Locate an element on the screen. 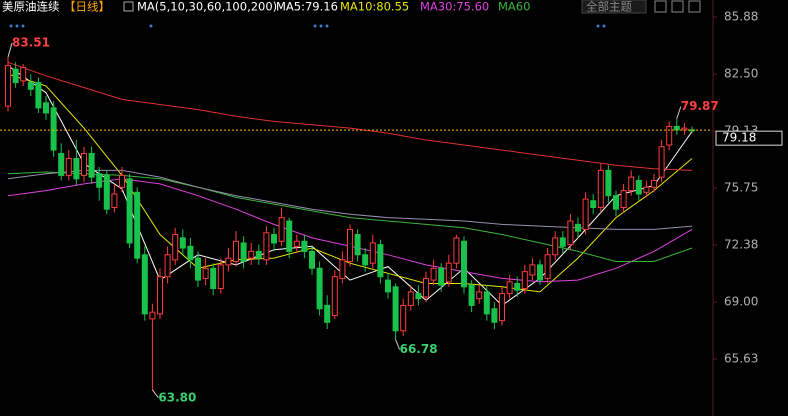  theme-button is located at coordinates (614, 7).